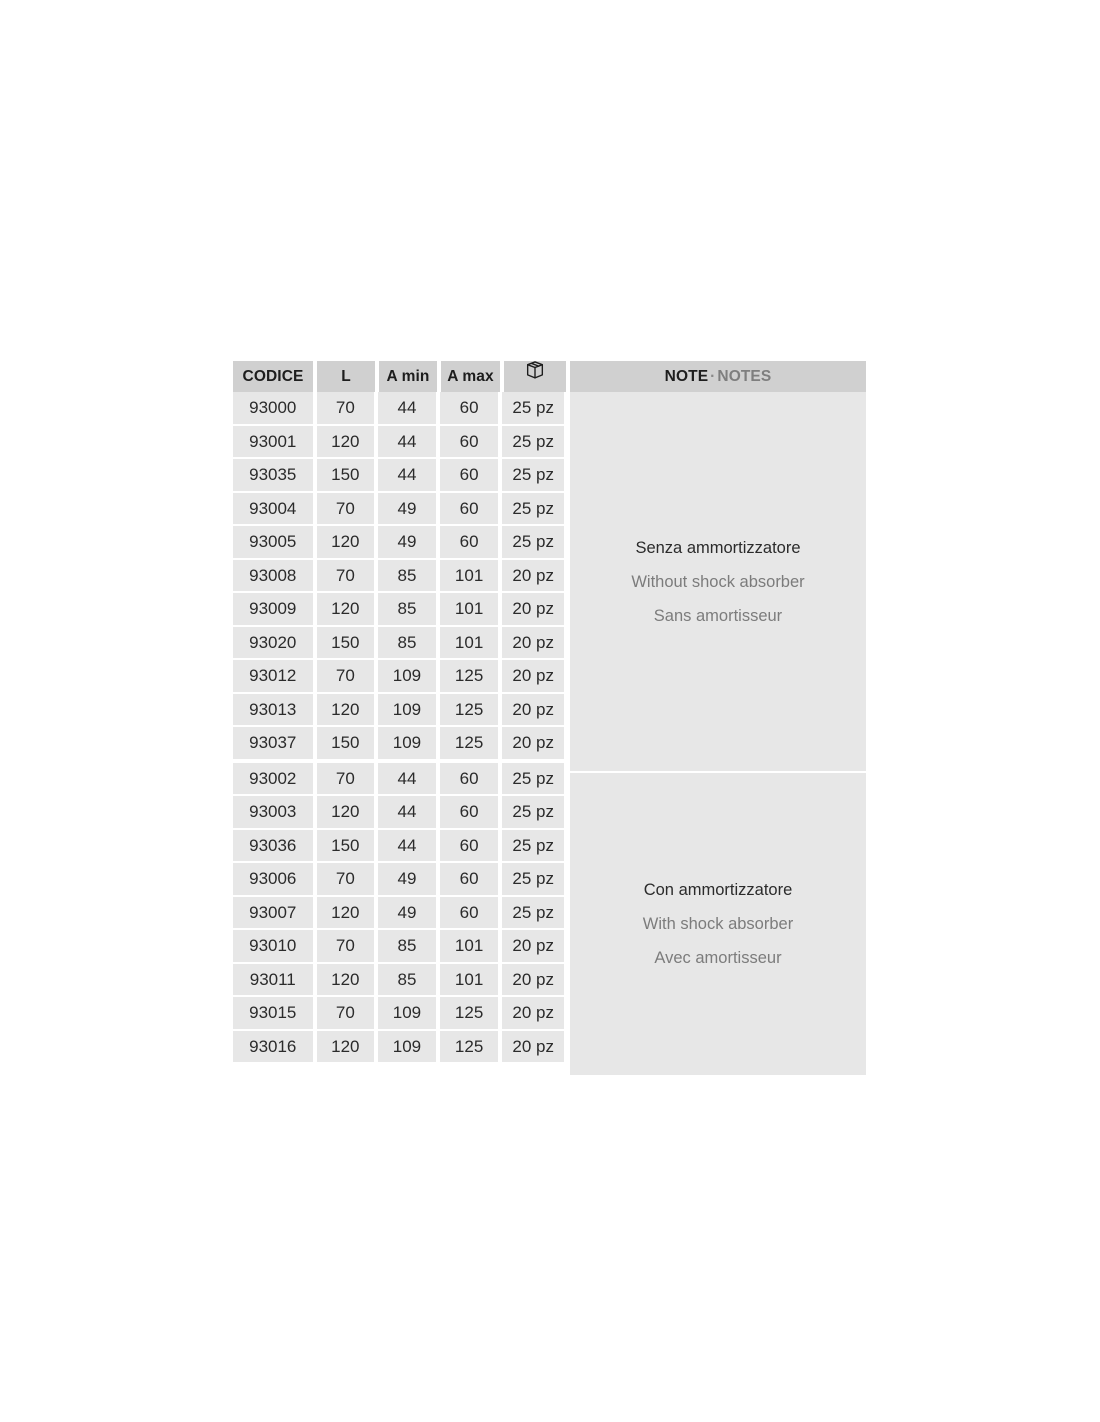 This screenshot has height=1422, width=1100. I want to click on column-header-packaging, so click(535, 376).